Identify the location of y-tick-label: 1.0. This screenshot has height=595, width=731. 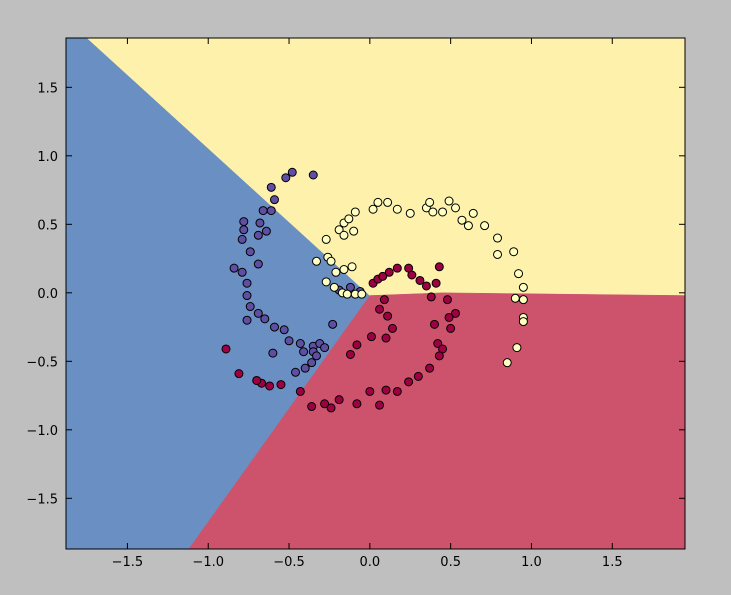
(47, 157).